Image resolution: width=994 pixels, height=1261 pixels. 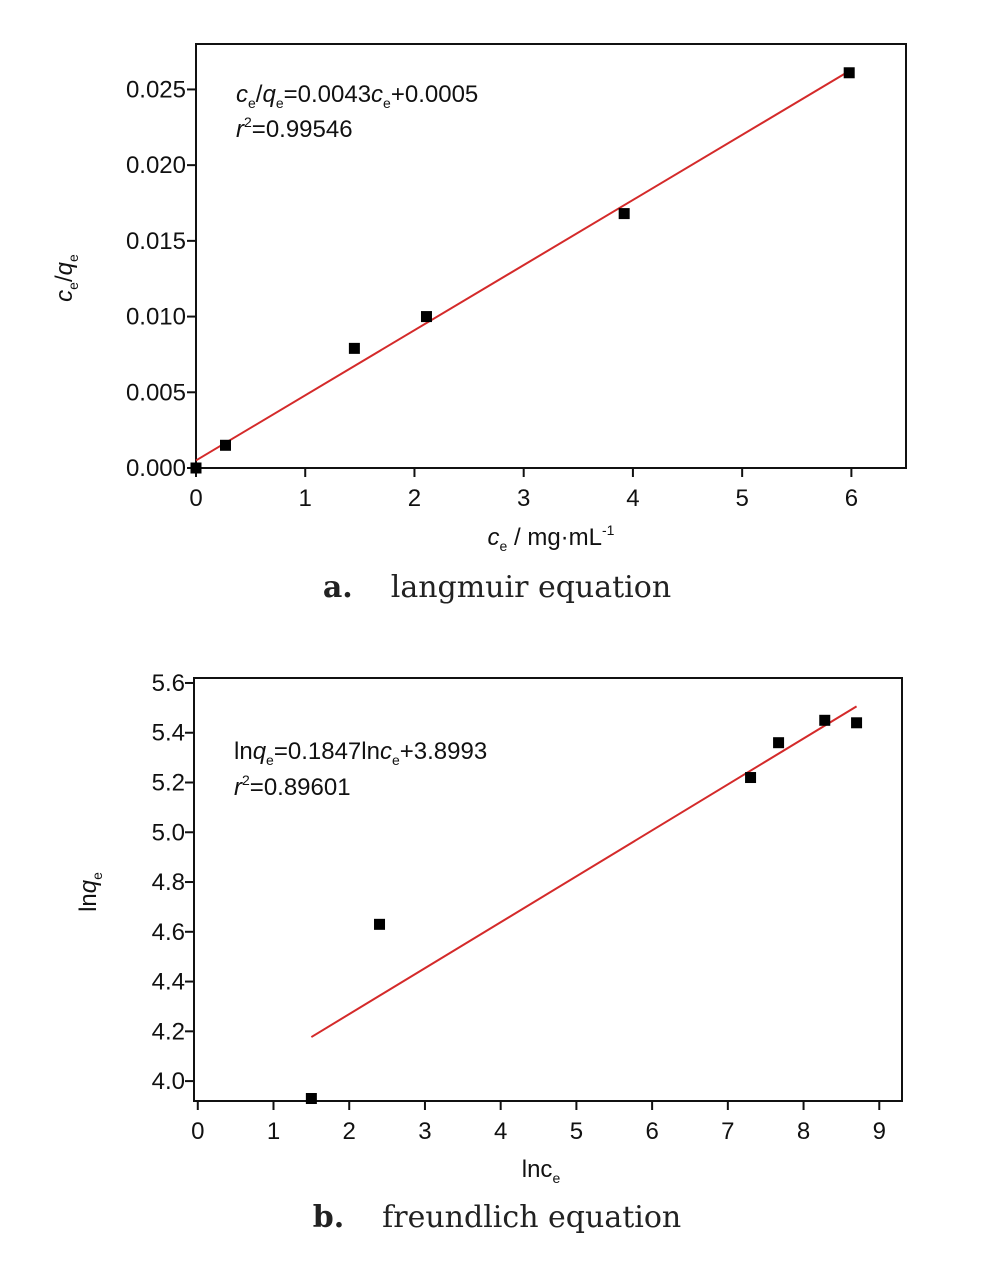 I want to click on y-tick-label: 4.0, so click(x=168, y=1081).